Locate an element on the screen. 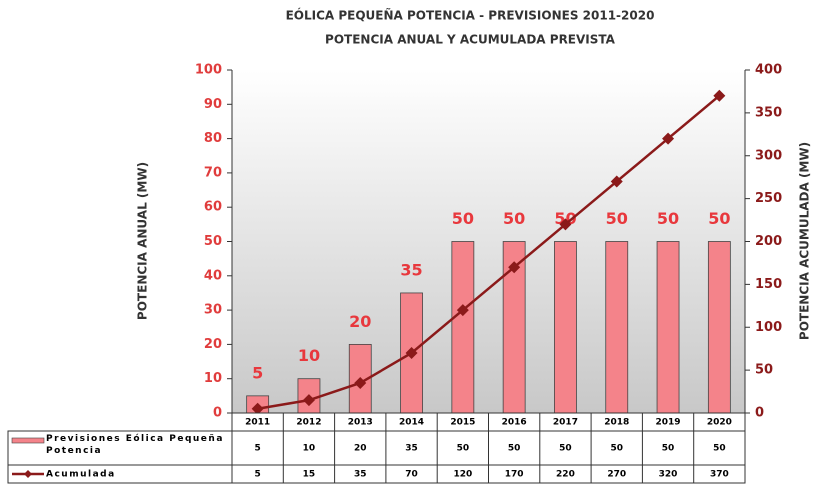 The height and width of the screenshot is (486, 814). y-tick-label: 80 is located at coordinates (213, 138).